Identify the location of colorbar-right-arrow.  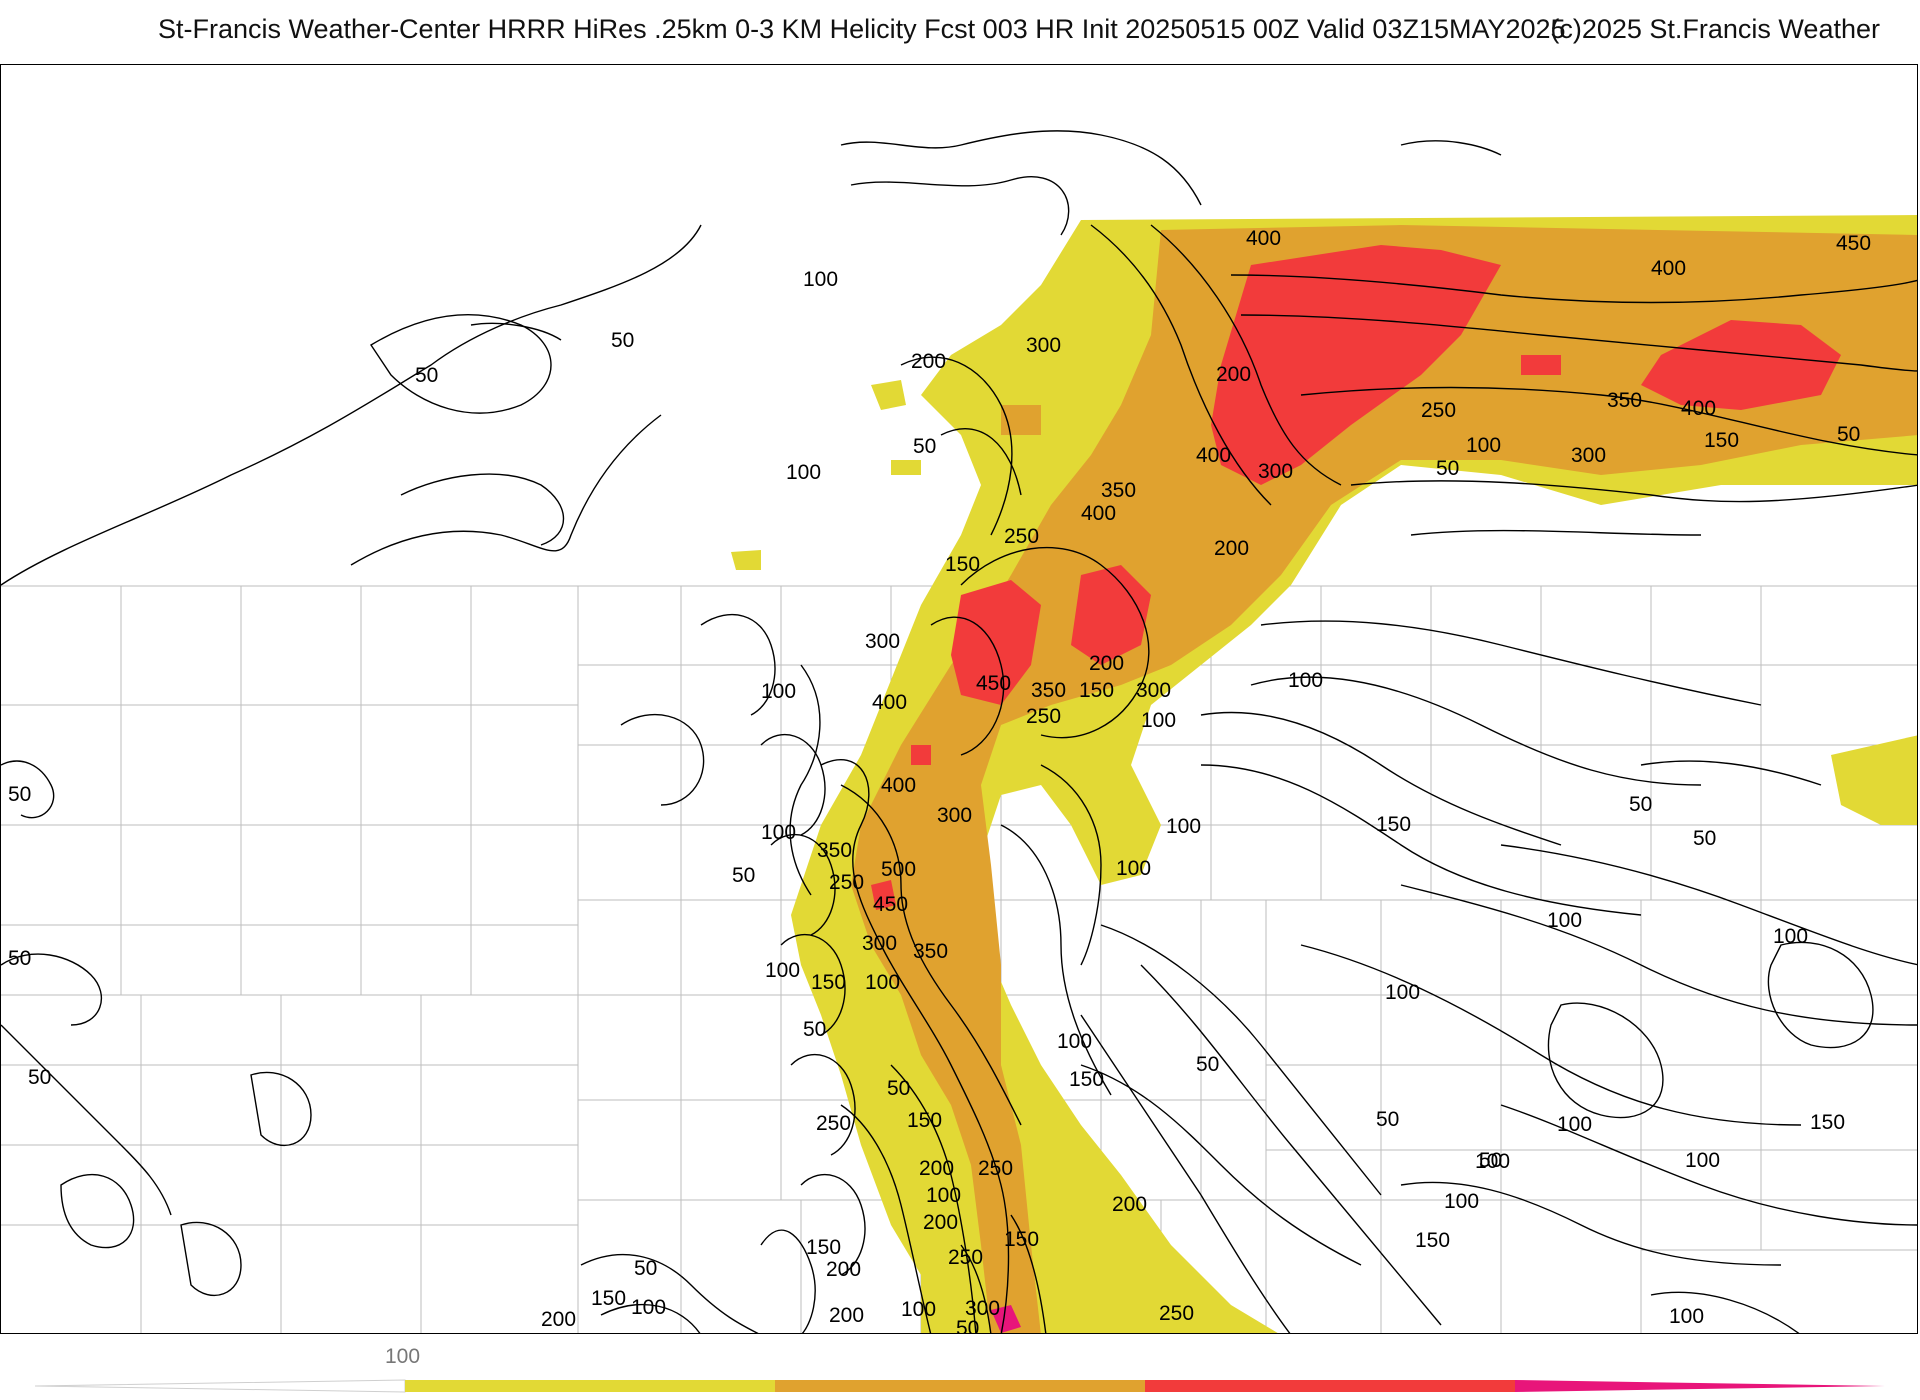
(1700, 1386).